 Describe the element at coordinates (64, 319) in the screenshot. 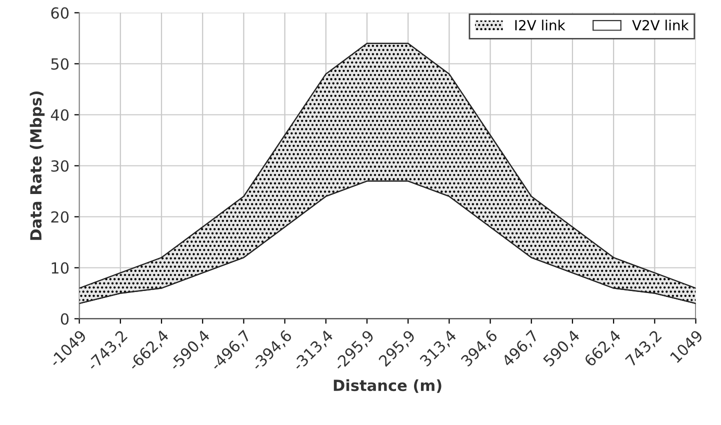

I see `y-tick-label: 0` at that location.